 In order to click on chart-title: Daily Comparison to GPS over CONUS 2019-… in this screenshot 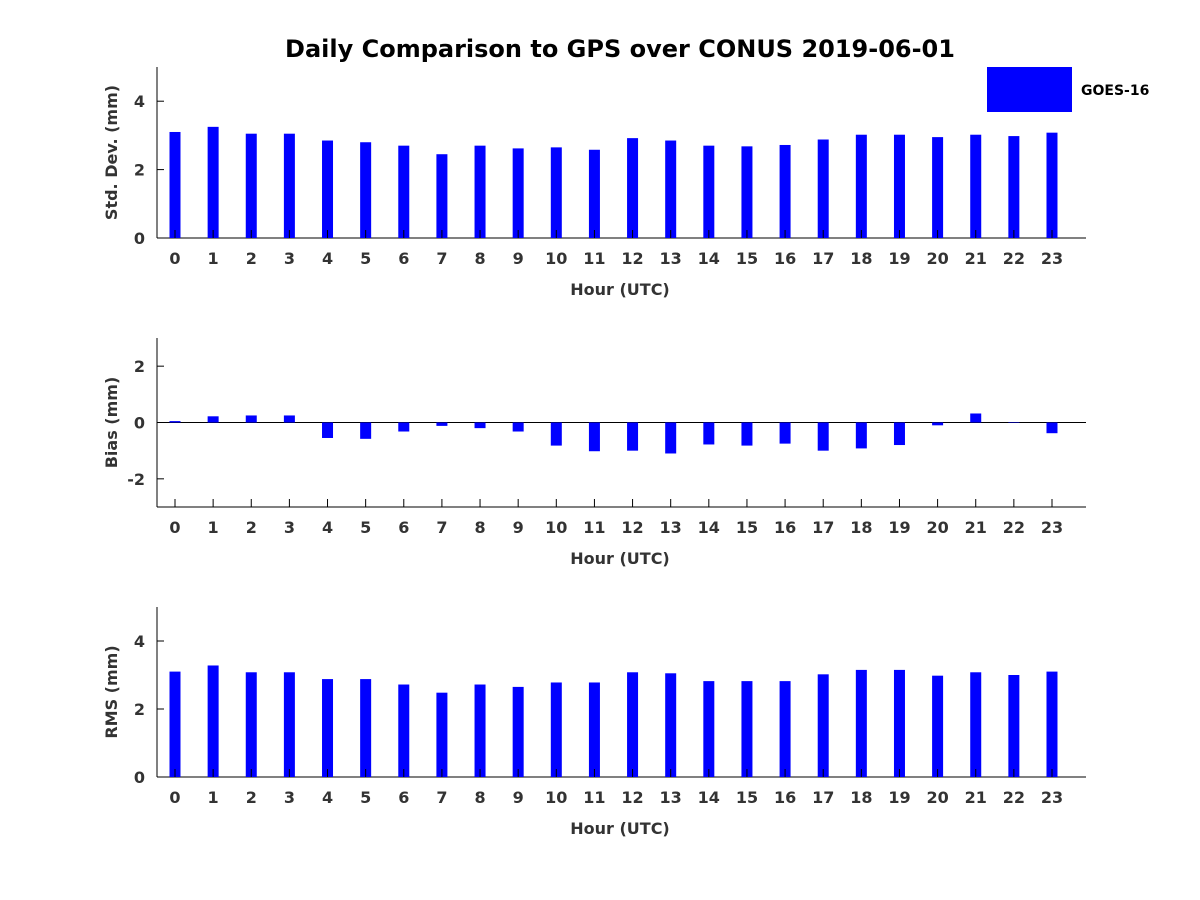, I will do `click(620, 49)`.